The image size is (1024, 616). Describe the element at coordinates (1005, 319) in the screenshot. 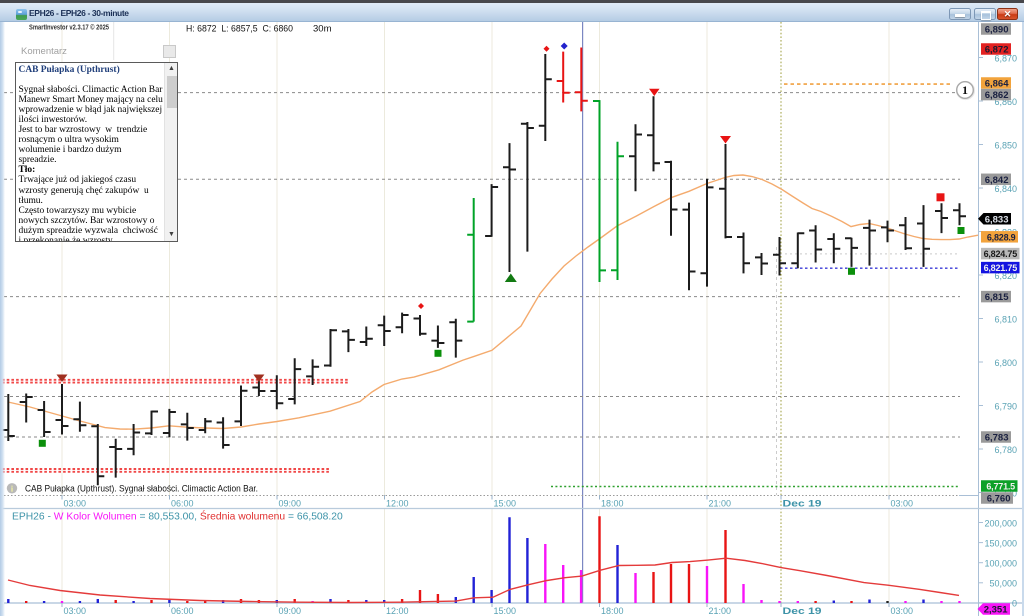

I see `svg-text: 6,810` at that location.